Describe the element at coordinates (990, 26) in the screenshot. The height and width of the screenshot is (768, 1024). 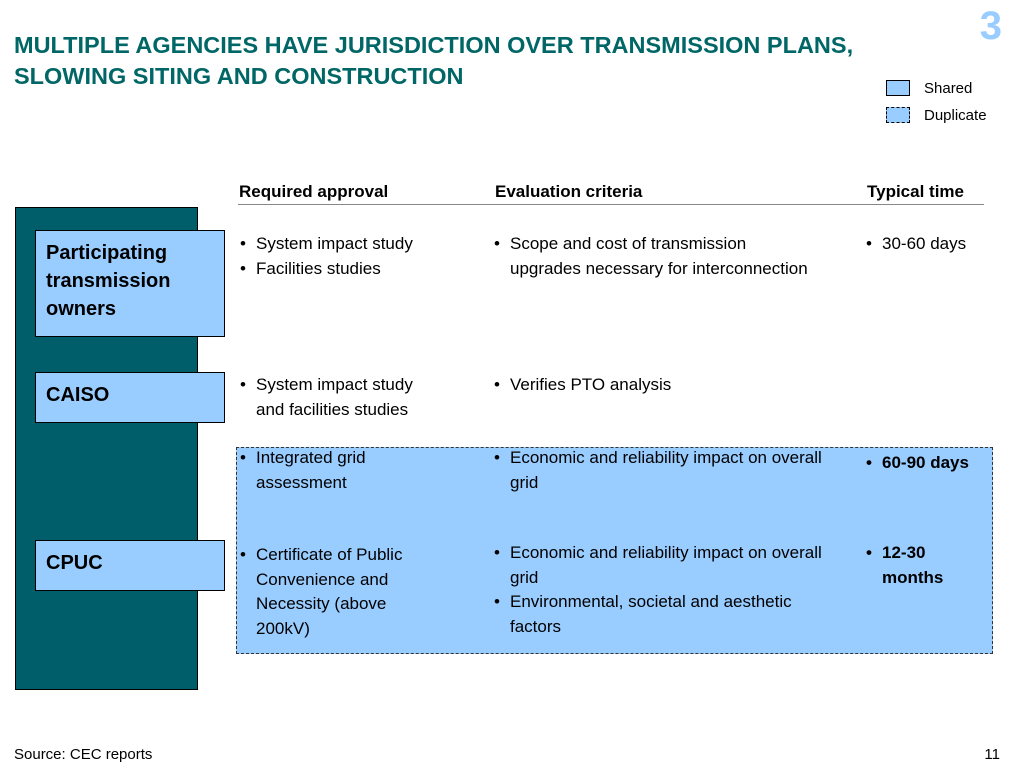
I see `slide-number-badge: 3` at that location.